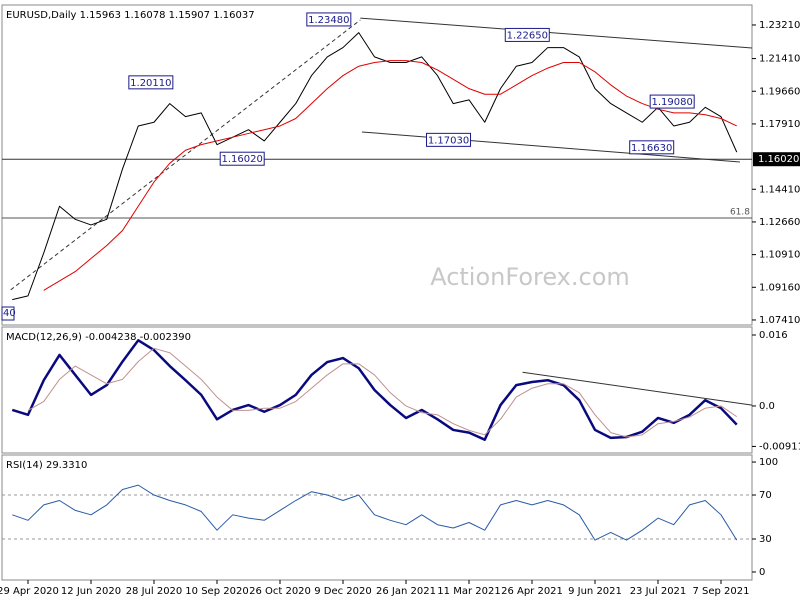 The width and height of the screenshot is (800, 600). Describe the element at coordinates (765, 495) in the screenshot. I see `y-tick-label: 70` at that location.